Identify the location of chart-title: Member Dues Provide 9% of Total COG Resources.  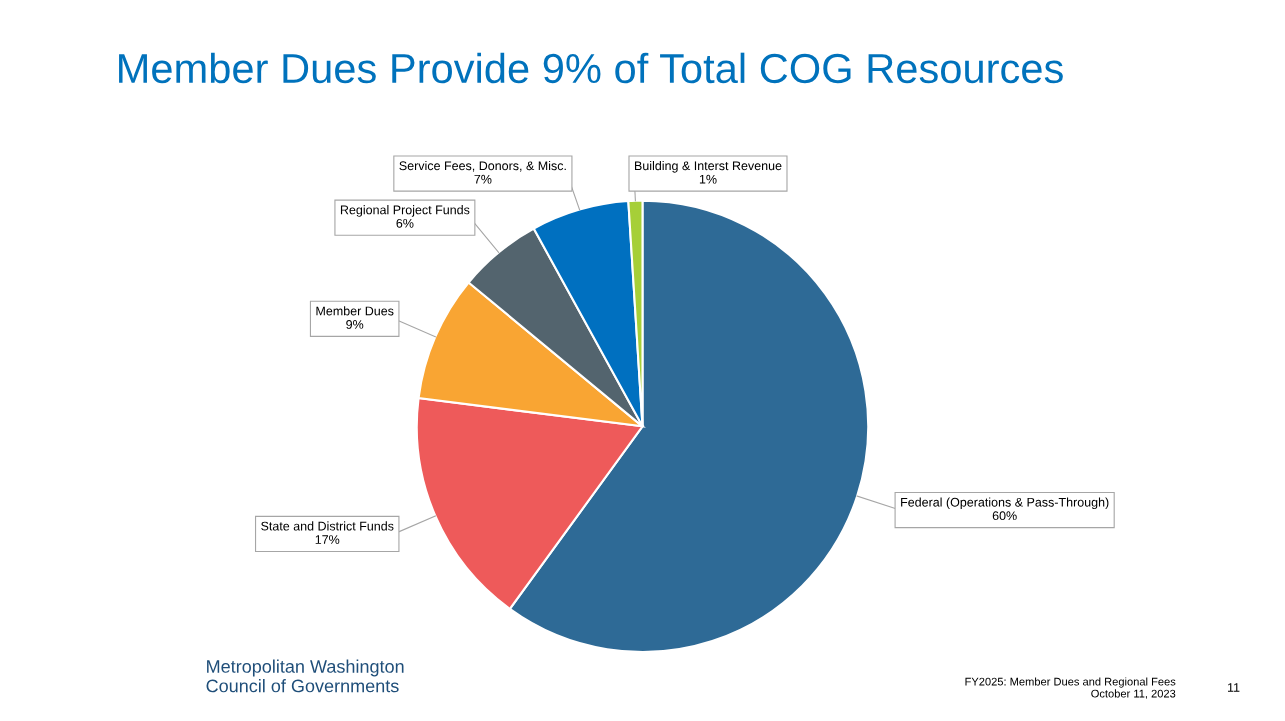
(591, 68).